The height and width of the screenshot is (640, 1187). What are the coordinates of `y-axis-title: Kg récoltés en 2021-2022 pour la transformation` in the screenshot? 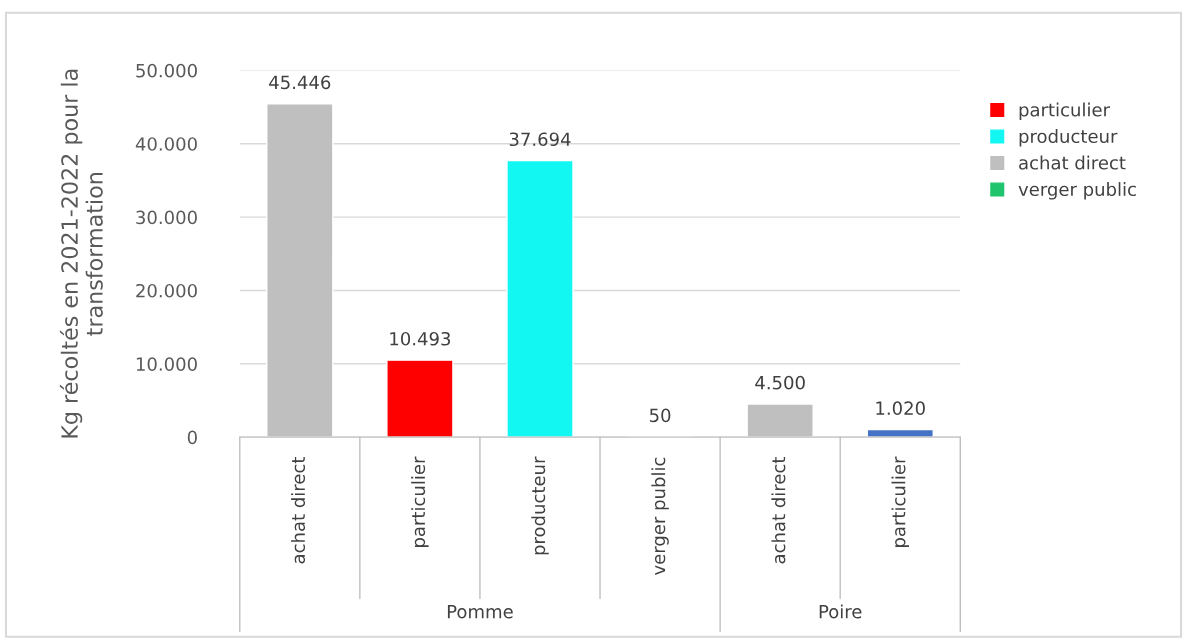 It's located at (81, 253).